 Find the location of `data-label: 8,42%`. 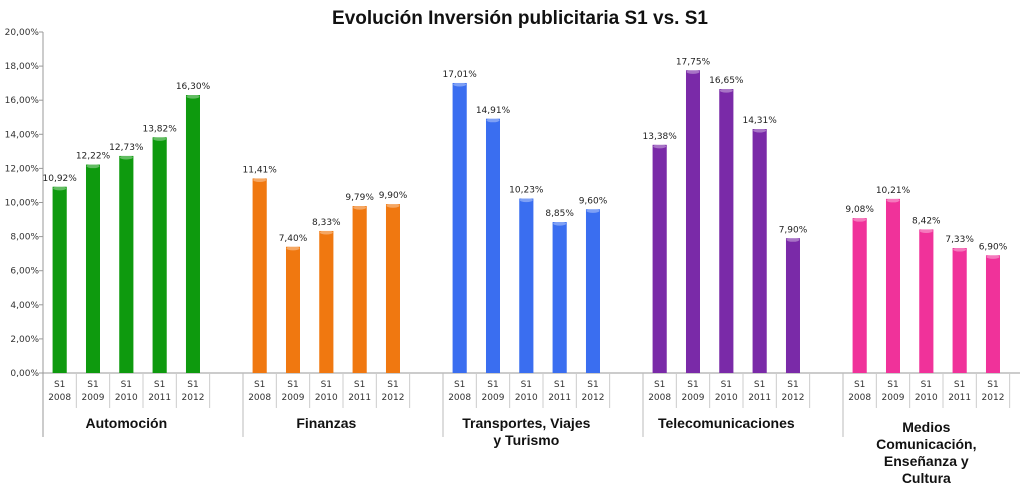

data-label: 8,42% is located at coordinates (926, 221).